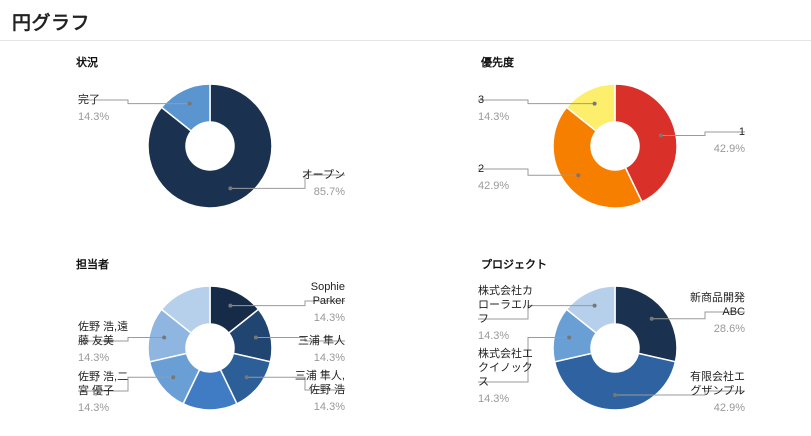 The width and height of the screenshot is (811, 436). I want to click on chart-title-priority: 優先度, so click(497, 63).